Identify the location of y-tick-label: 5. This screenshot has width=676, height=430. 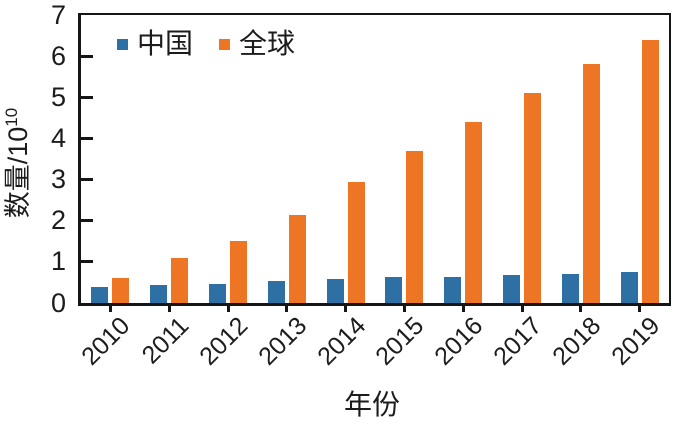
(58, 96).